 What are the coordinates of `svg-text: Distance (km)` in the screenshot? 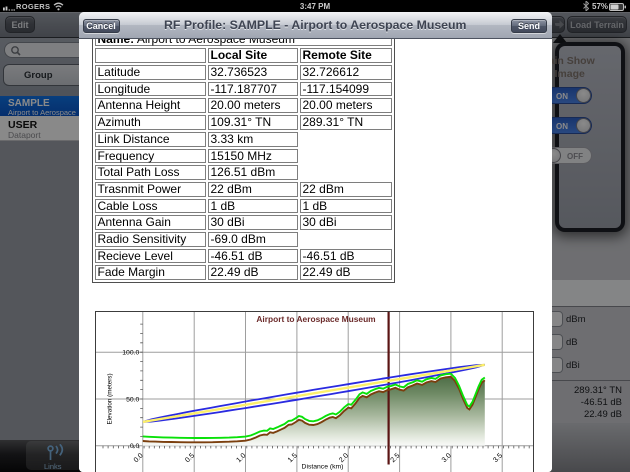 It's located at (322, 467).